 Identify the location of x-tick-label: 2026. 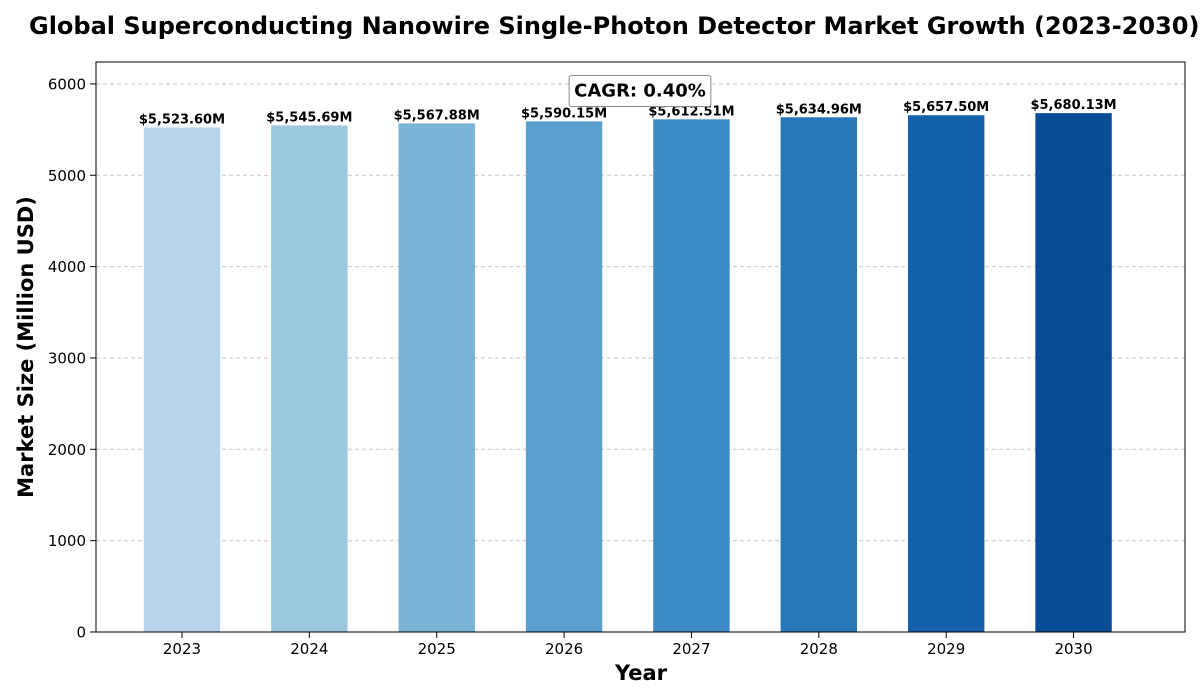
(564, 649).